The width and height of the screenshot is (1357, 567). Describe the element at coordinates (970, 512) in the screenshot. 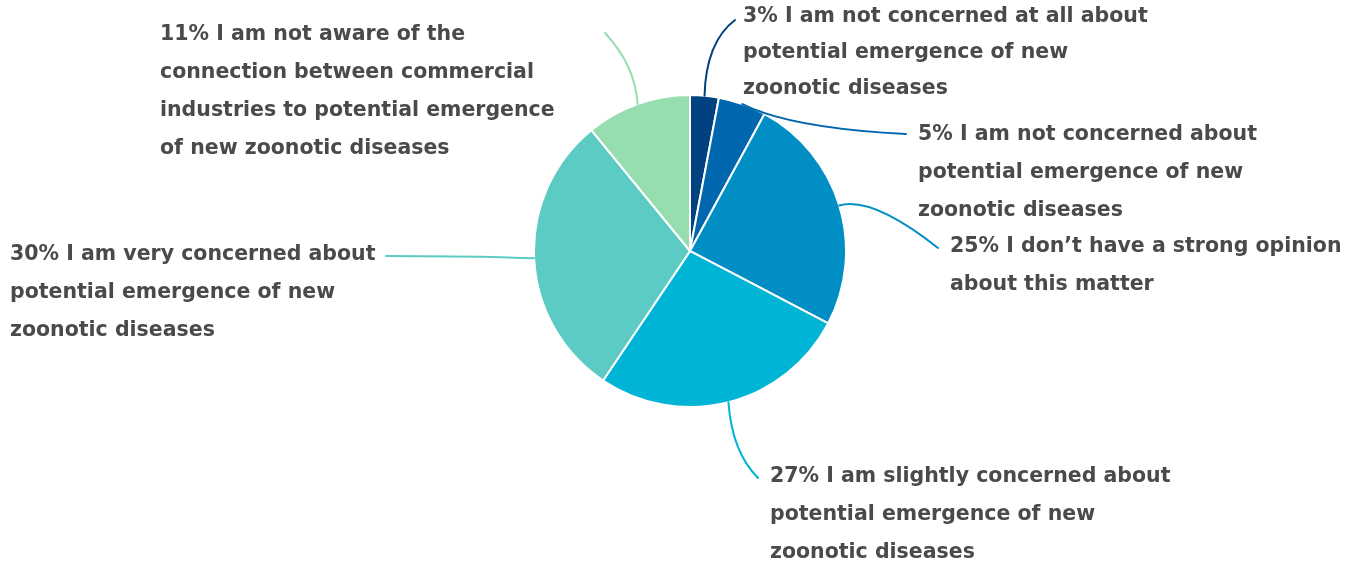

I see `slice-label: 27% I am slightly concerned about potential emergence of new zoonotic diseases` at that location.